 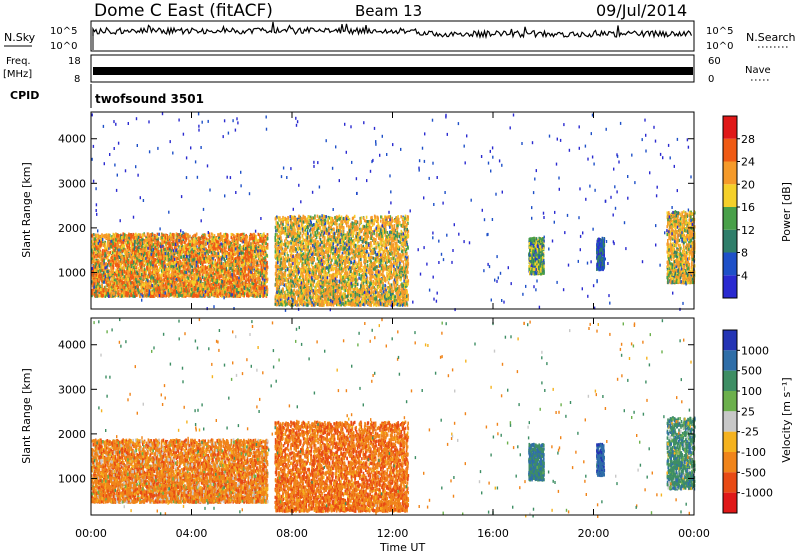 I want to click on nsky-strip-frame, so click(x=392, y=36).